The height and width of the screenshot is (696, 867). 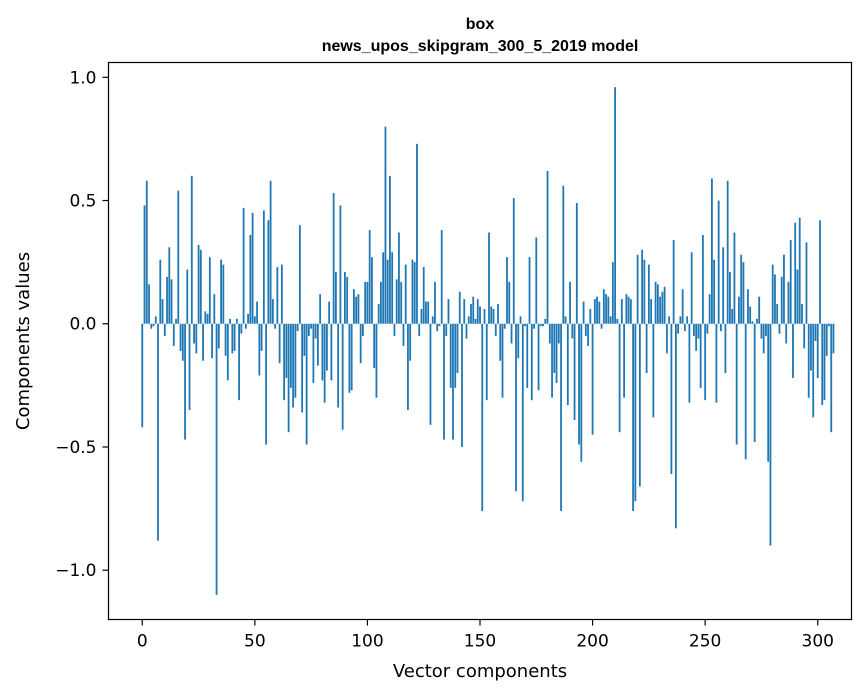 What do you see at coordinates (23, 341) in the screenshot?
I see `y-axis-label: Components values` at bounding box center [23, 341].